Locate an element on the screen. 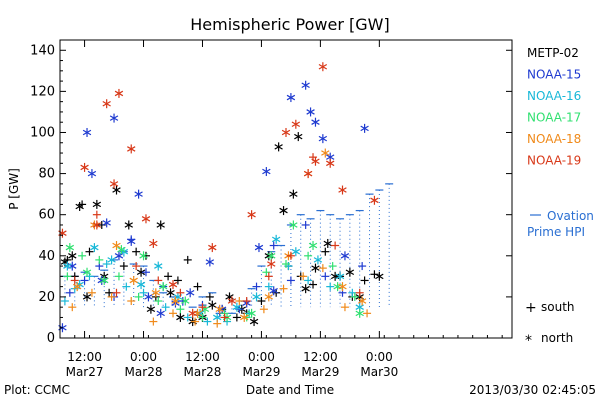  x-tick-label-day: Mar28 is located at coordinates (203, 372).